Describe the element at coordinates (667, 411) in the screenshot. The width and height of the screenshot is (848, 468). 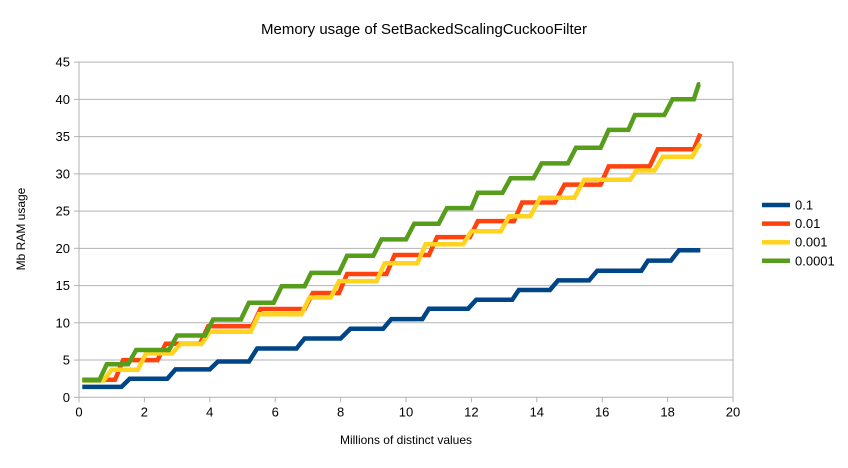
I see `x-tick-label: 18` at that location.